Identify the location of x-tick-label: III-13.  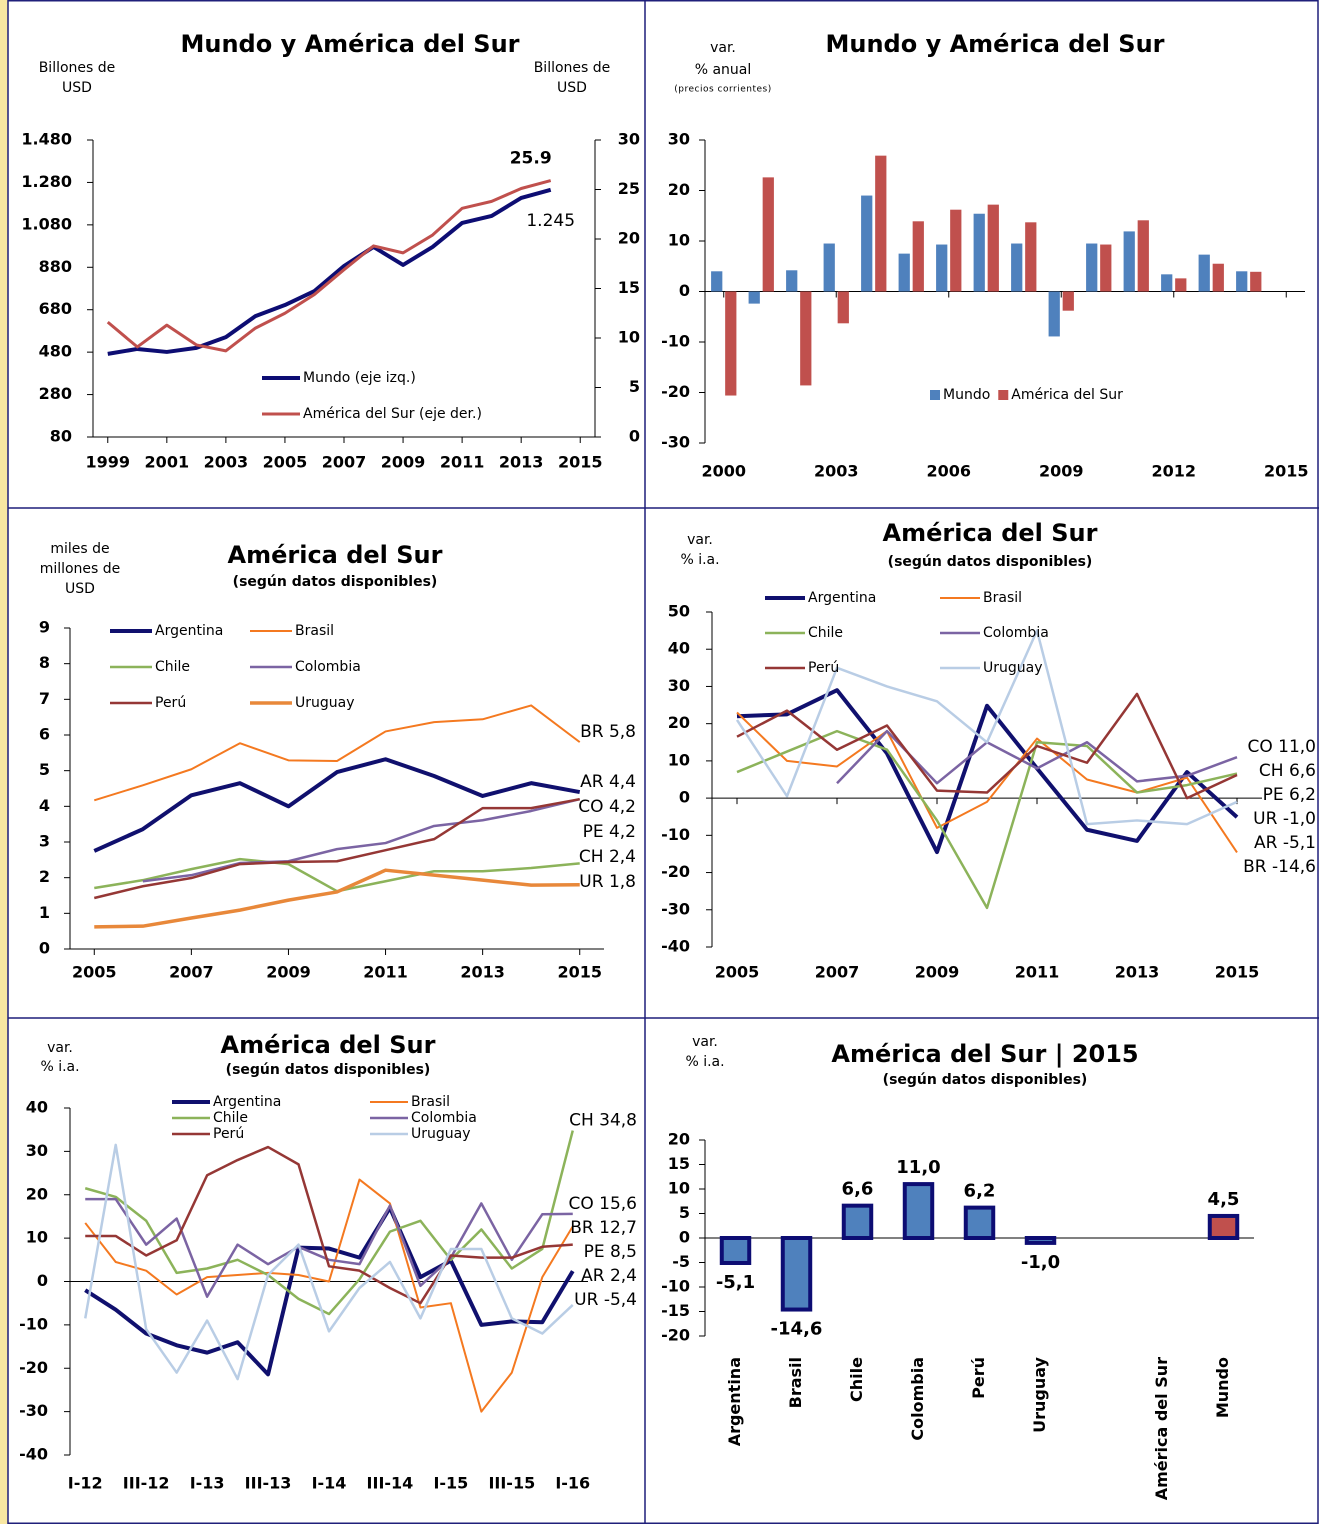
(268, 1483).